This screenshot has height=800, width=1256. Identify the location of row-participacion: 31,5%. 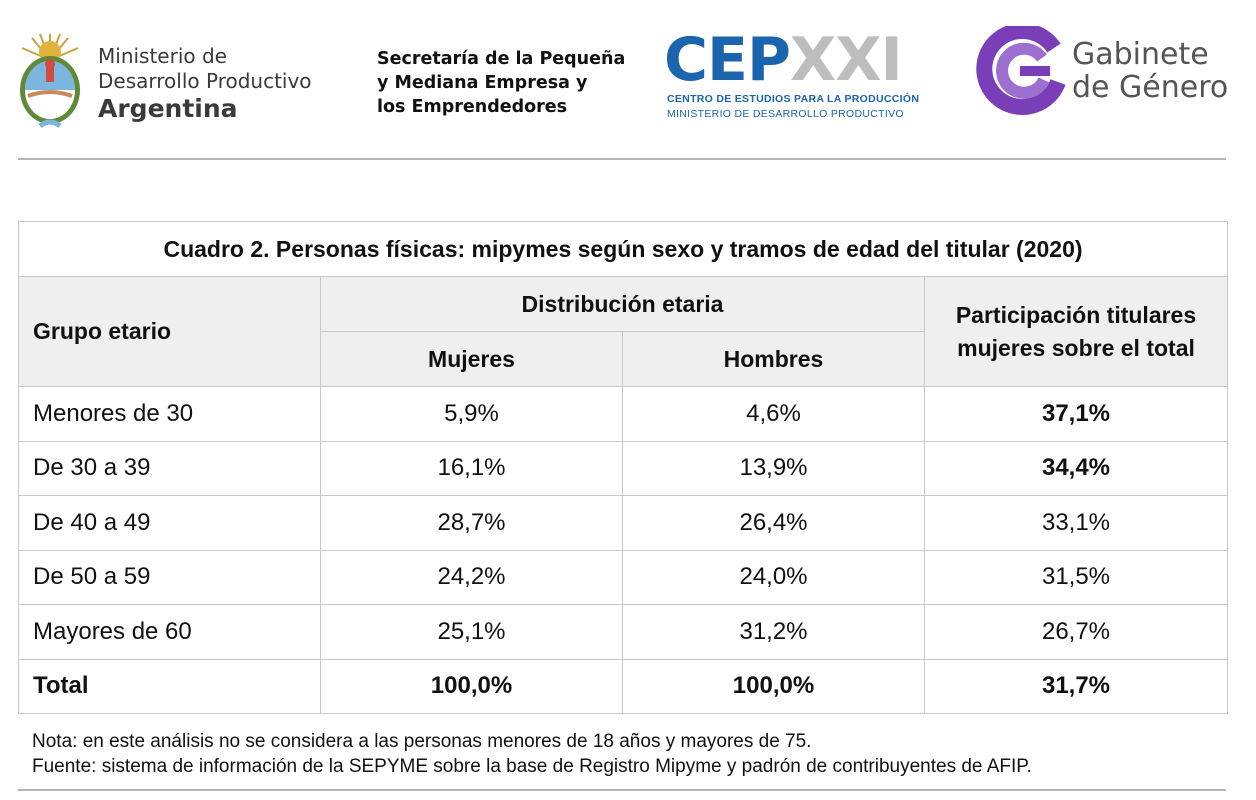
(1076, 577).